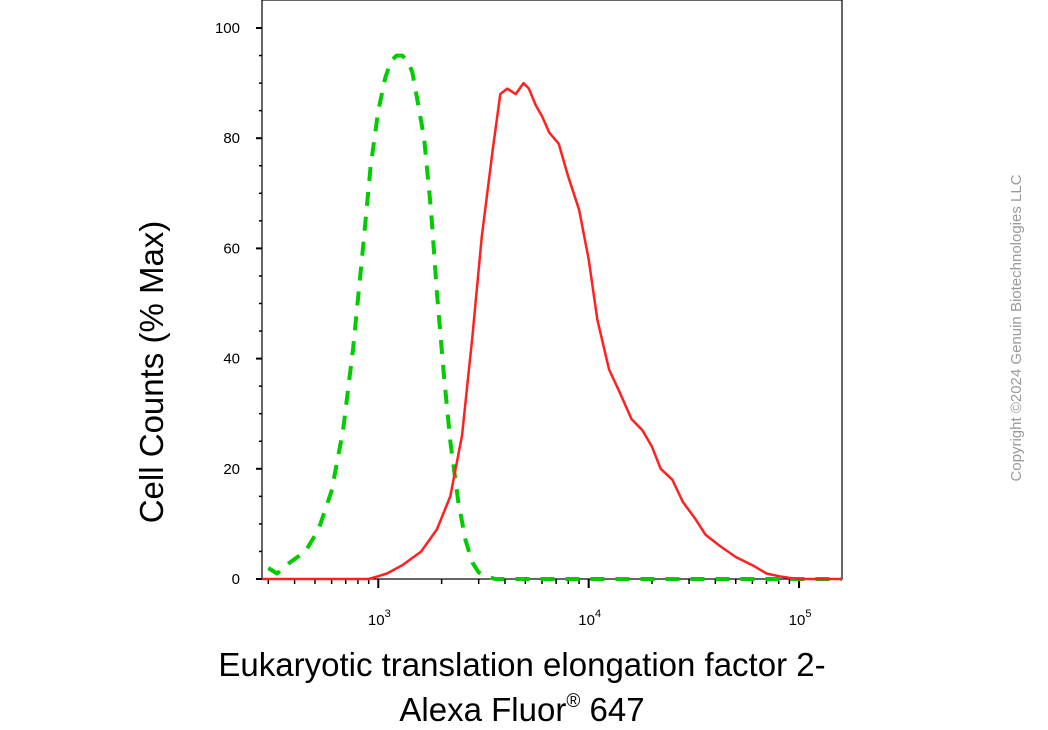  I want to click on x-axis-title-line2-main: Alexa Fluor, so click(482, 709).